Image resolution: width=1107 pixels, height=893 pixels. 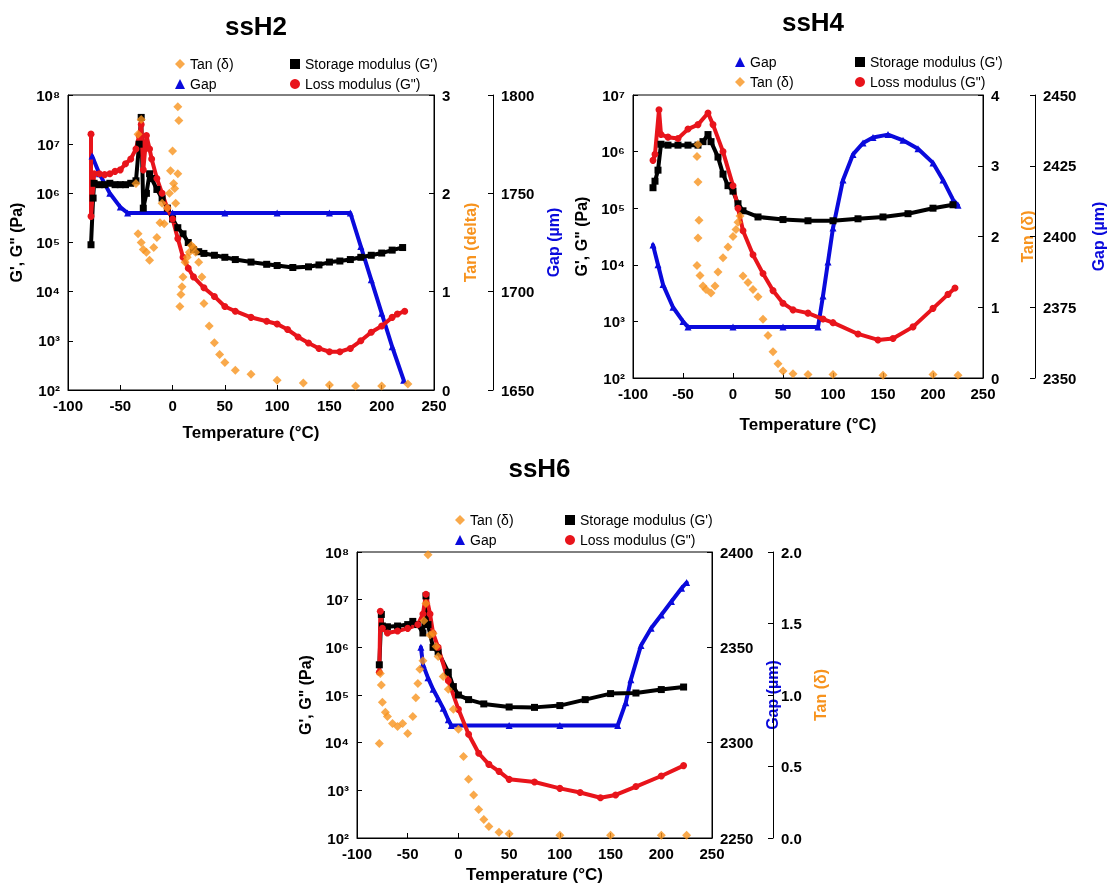 What do you see at coordinates (791, 695) in the screenshot?
I see `y3-tick-label: 1.0` at bounding box center [791, 695].